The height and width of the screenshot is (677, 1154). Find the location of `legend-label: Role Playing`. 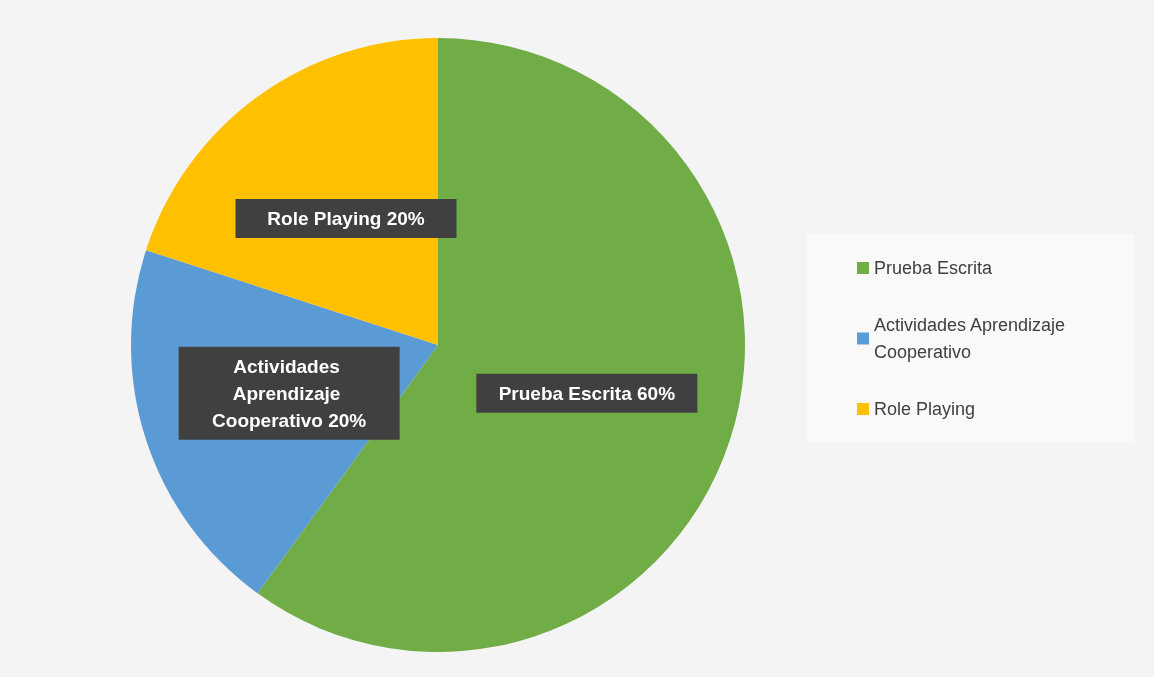

legend-label: Role Playing is located at coordinates (925, 409).